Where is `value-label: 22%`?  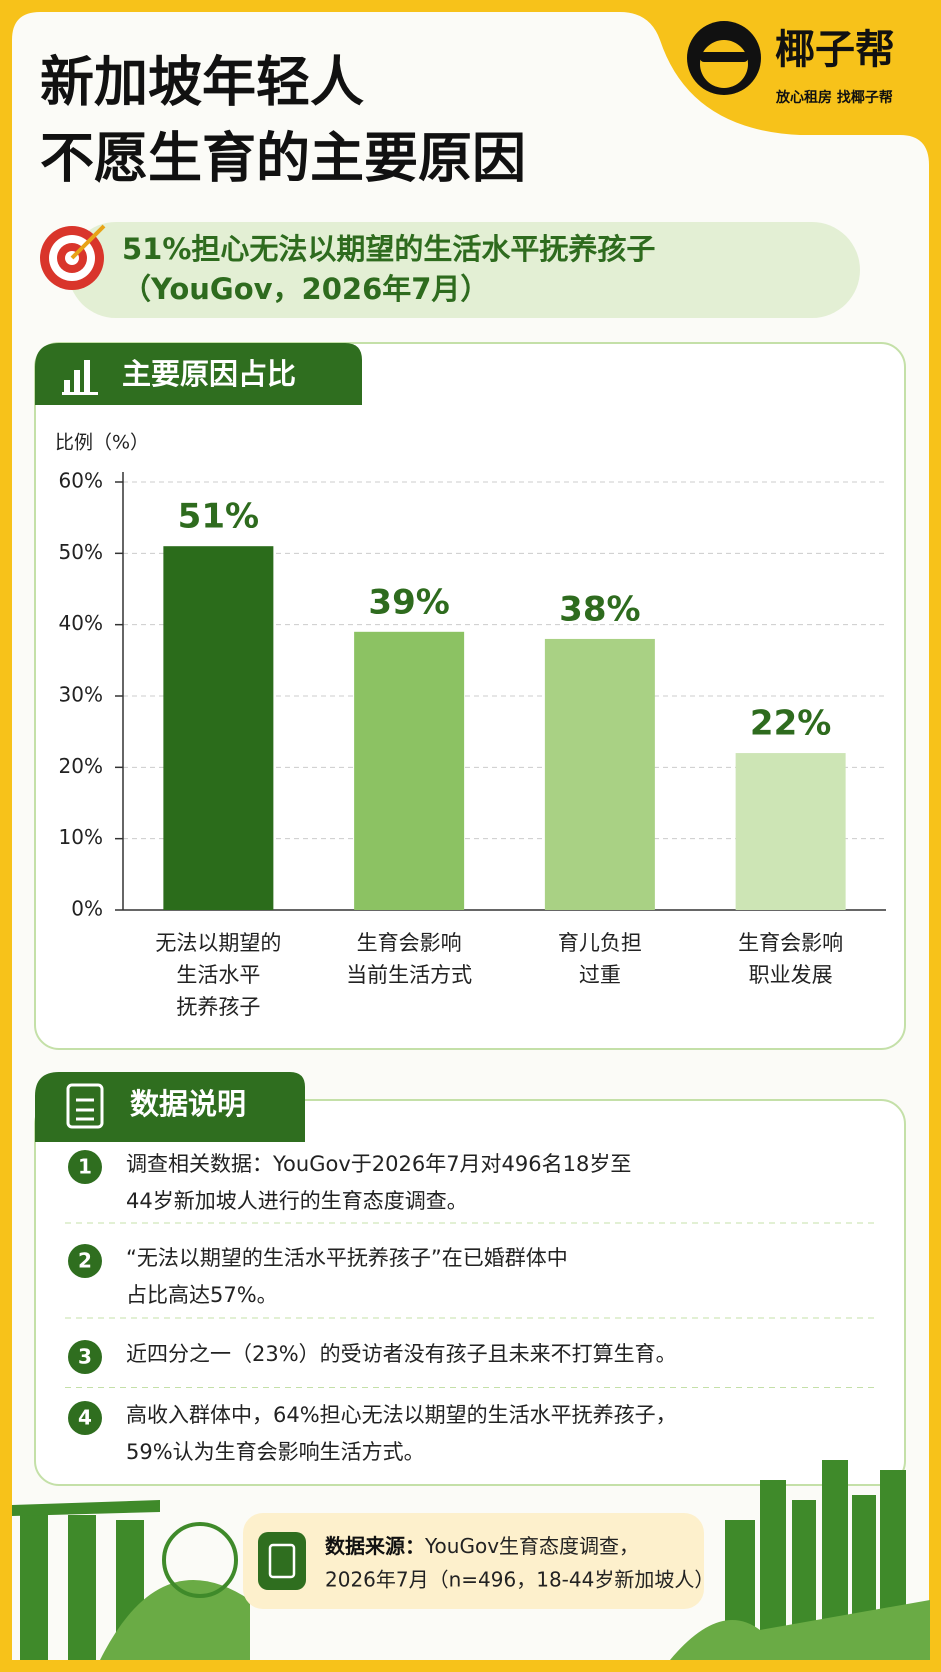
value-label: 22% is located at coordinates (790, 724).